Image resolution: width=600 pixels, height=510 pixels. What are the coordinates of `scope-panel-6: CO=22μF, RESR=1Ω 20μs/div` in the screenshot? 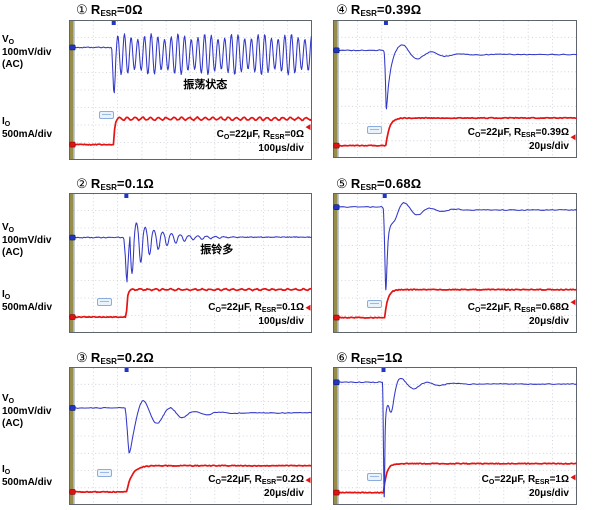 It's located at (455, 436).